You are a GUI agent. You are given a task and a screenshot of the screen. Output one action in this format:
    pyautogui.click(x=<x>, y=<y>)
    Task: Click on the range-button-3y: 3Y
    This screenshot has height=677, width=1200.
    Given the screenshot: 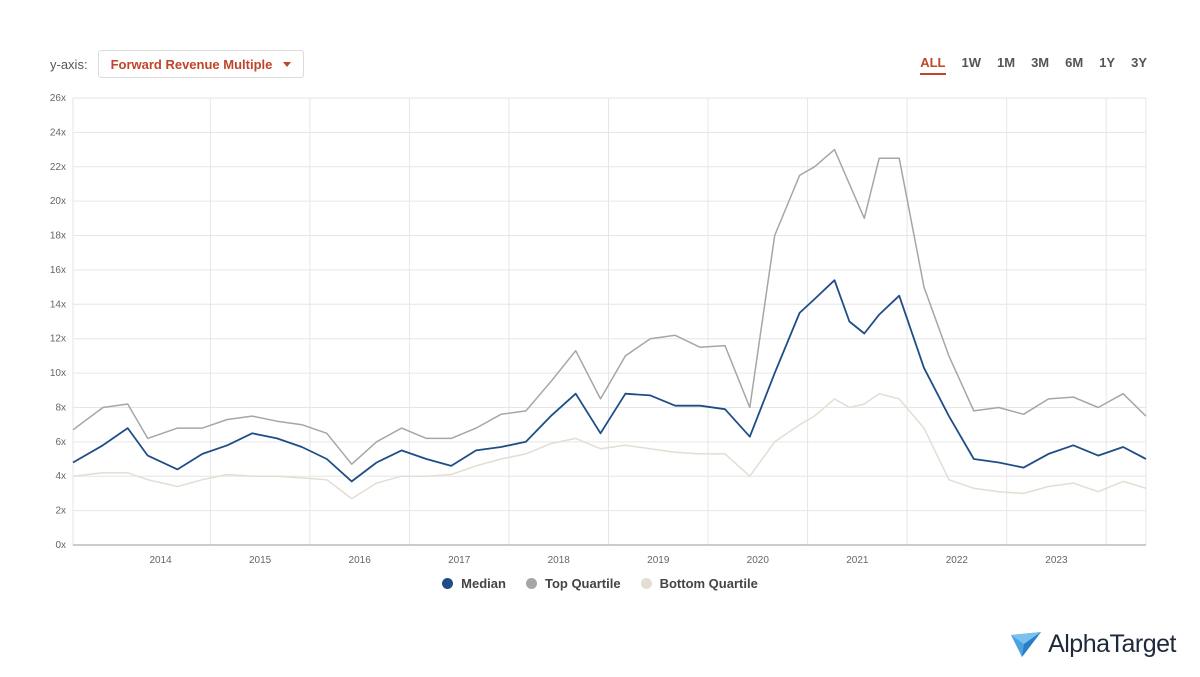 What is the action you would take?
    pyautogui.click(x=1139, y=62)
    